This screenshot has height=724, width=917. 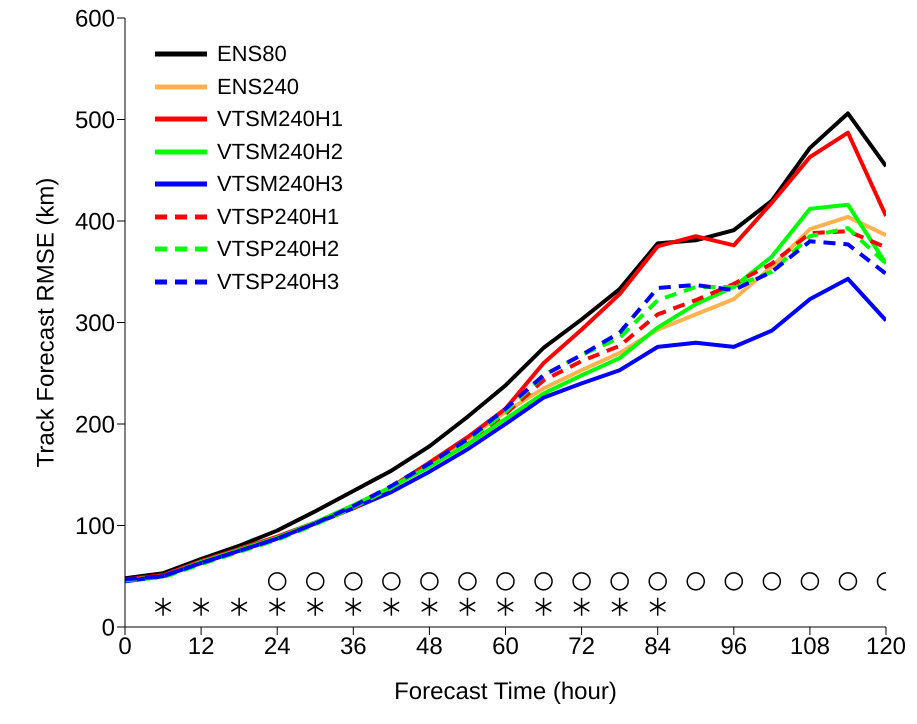 I want to click on y-tick-label: 600, so click(x=94, y=19).